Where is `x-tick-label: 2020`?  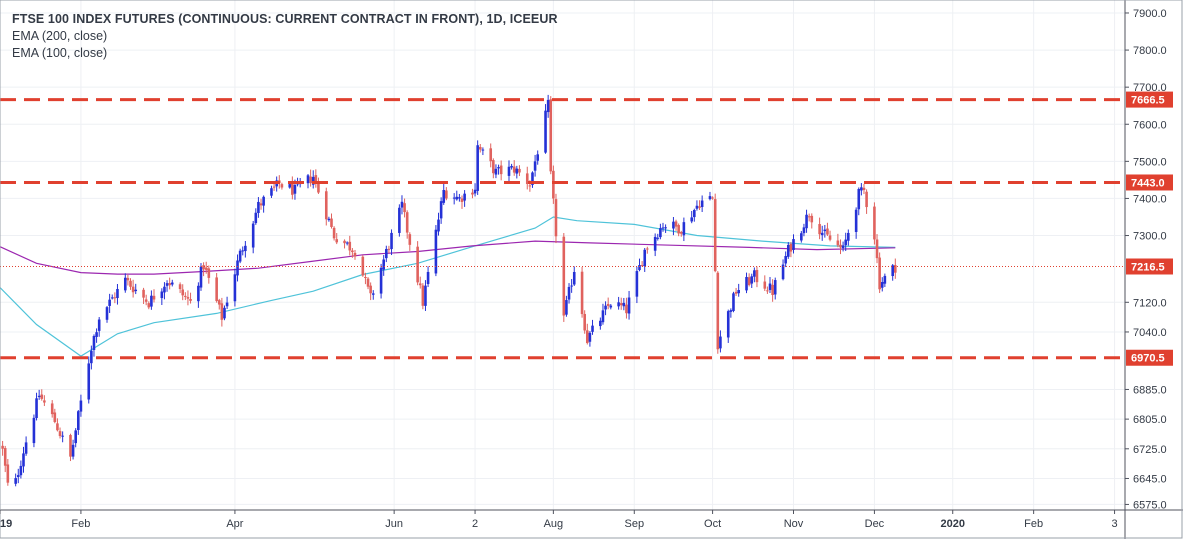
x-tick-label: 2020 is located at coordinates (952, 524).